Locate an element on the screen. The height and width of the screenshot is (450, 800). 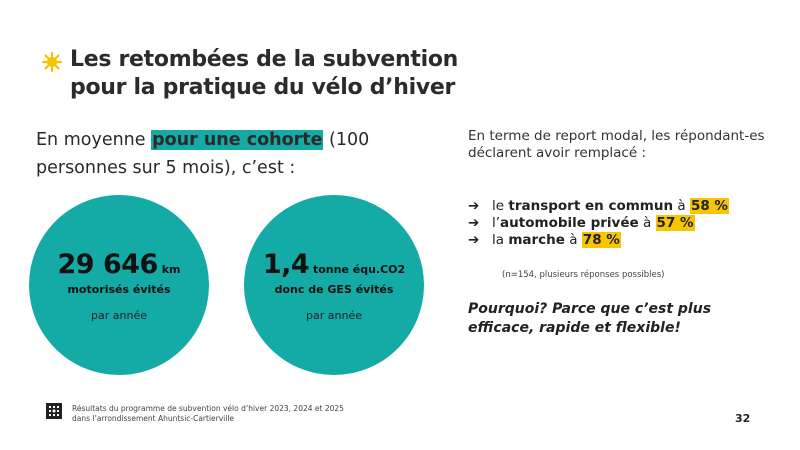
item-pre: le is located at coordinates (500, 206).